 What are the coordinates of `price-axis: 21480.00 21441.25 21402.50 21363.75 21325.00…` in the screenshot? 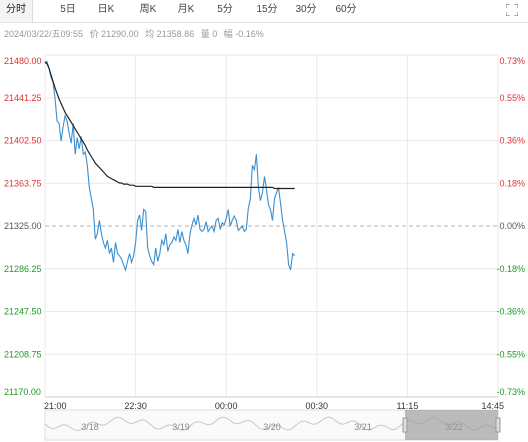 It's located at (23, 226).